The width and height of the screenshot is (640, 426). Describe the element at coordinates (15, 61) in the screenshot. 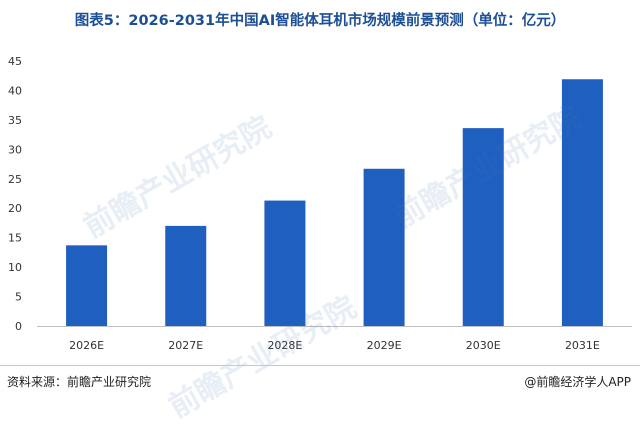

I see `y-tick-label: 45` at that location.